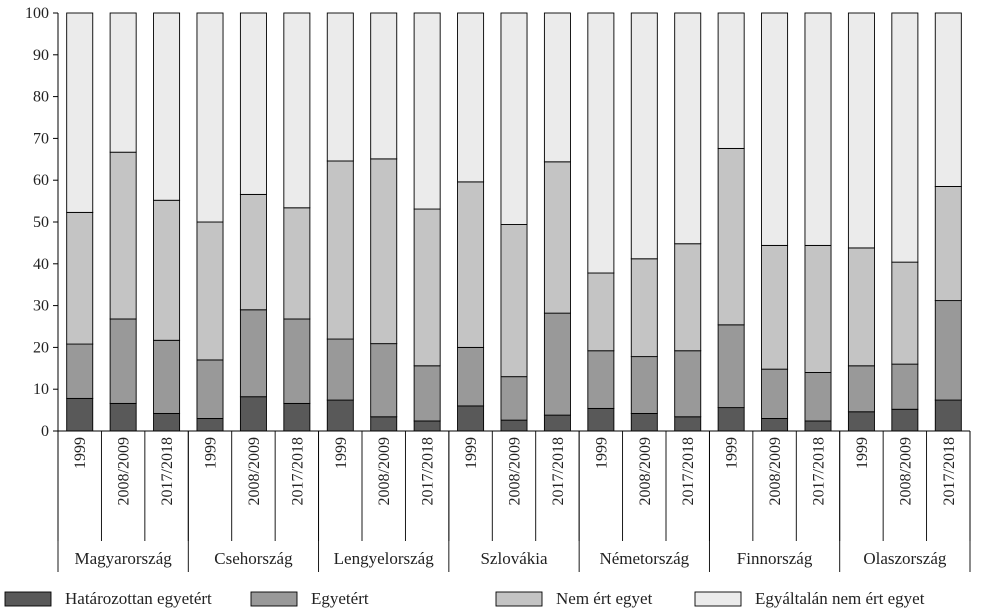 This screenshot has width=982, height=615. Describe the element at coordinates (124, 558) in the screenshot. I see `group-label: Magyarország` at that location.